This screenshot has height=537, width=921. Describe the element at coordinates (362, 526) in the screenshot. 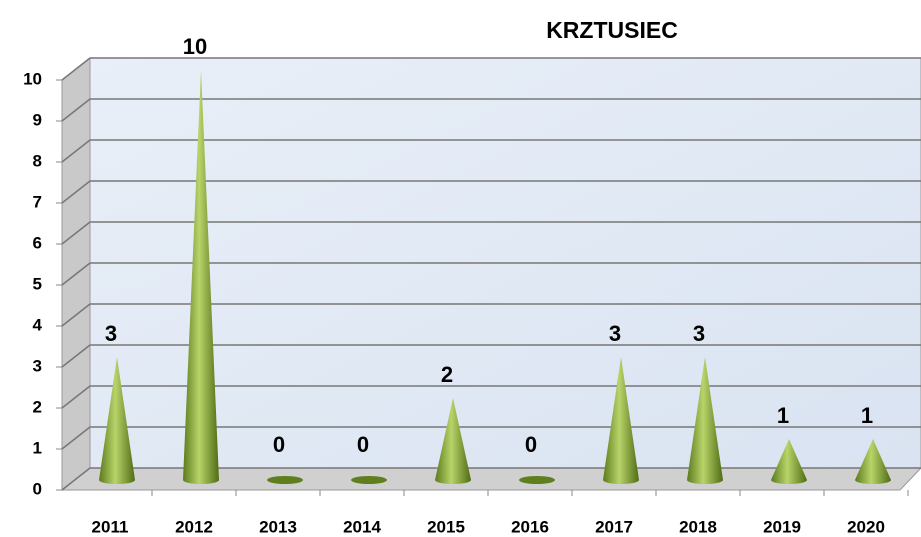

I see `x-tick-label: 2014` at that location.